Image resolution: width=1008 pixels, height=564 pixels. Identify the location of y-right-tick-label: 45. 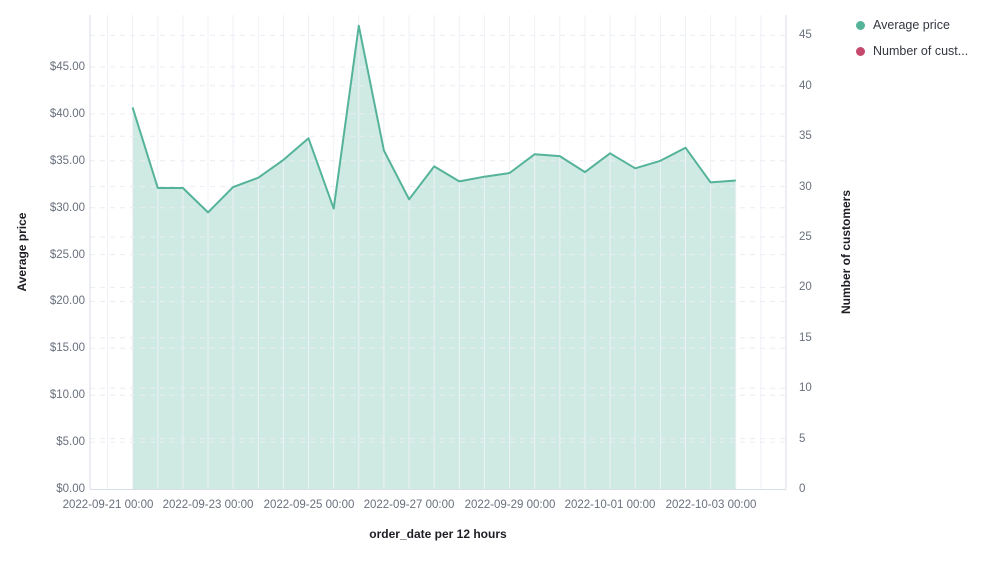
(805, 35).